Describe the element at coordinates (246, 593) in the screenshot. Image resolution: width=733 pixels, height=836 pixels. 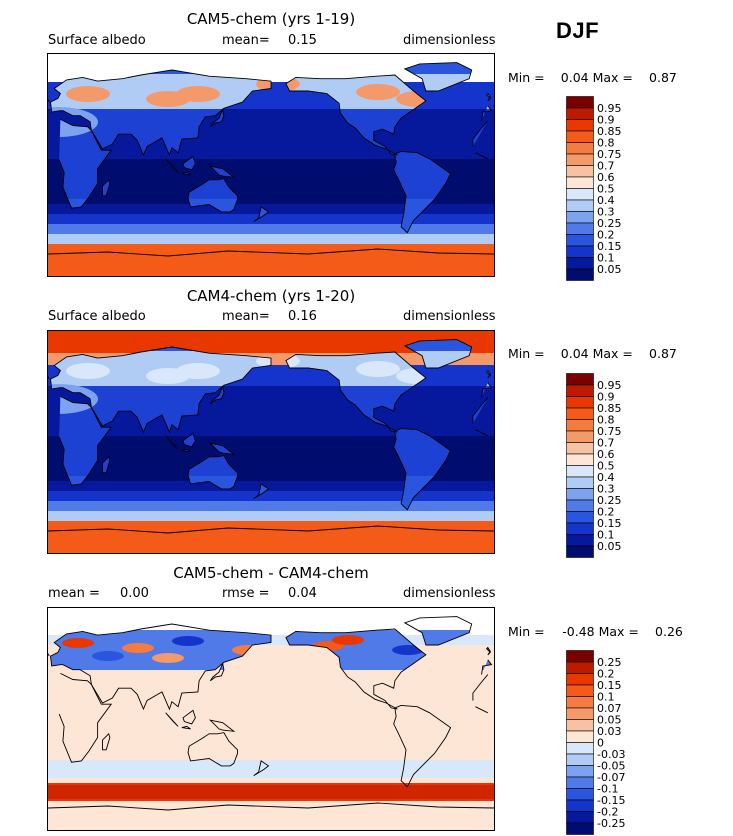
I see `rmse-label: rmse =` at that location.